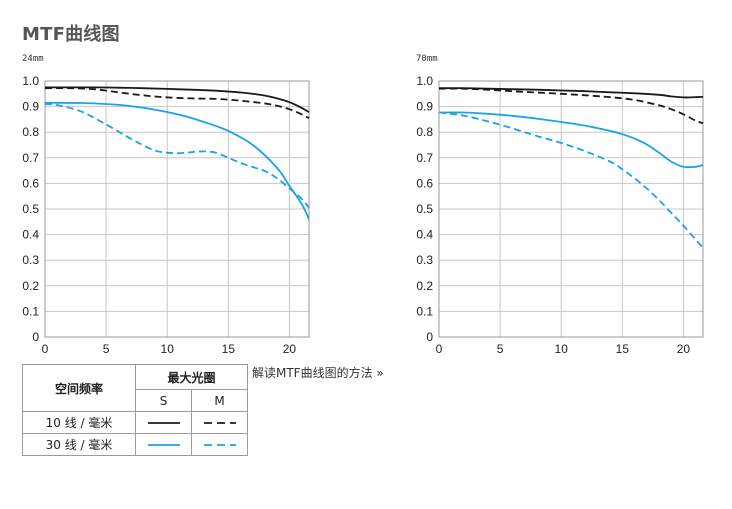 The image size is (732, 509). I want to click on legend-sample-10-s, so click(163, 422).